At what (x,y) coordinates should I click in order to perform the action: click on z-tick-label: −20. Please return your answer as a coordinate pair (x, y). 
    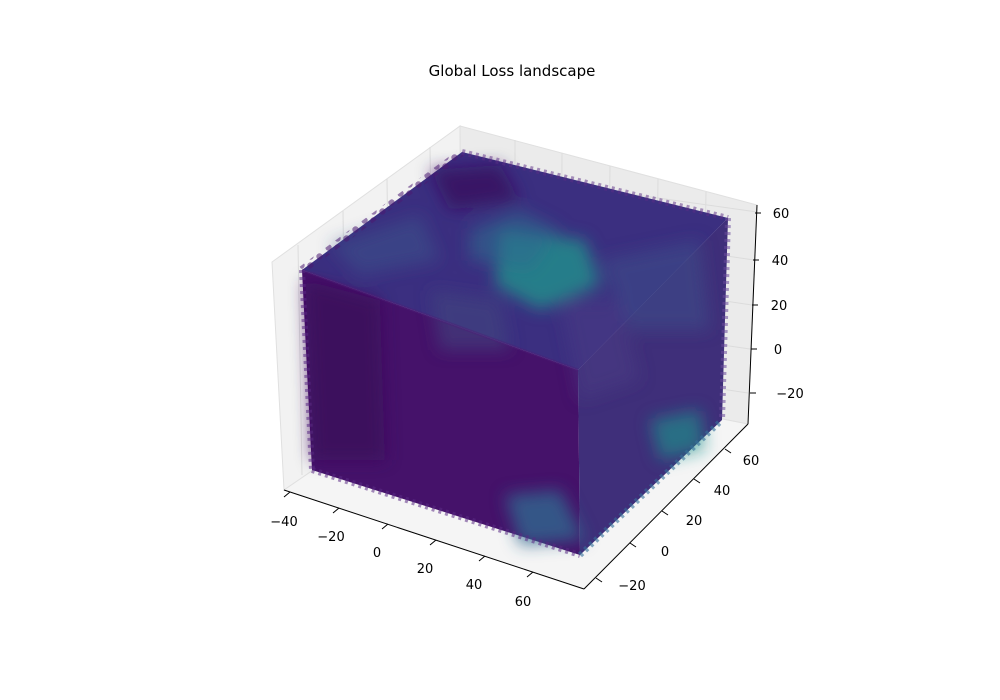
    Looking at the image, I should click on (789, 394).